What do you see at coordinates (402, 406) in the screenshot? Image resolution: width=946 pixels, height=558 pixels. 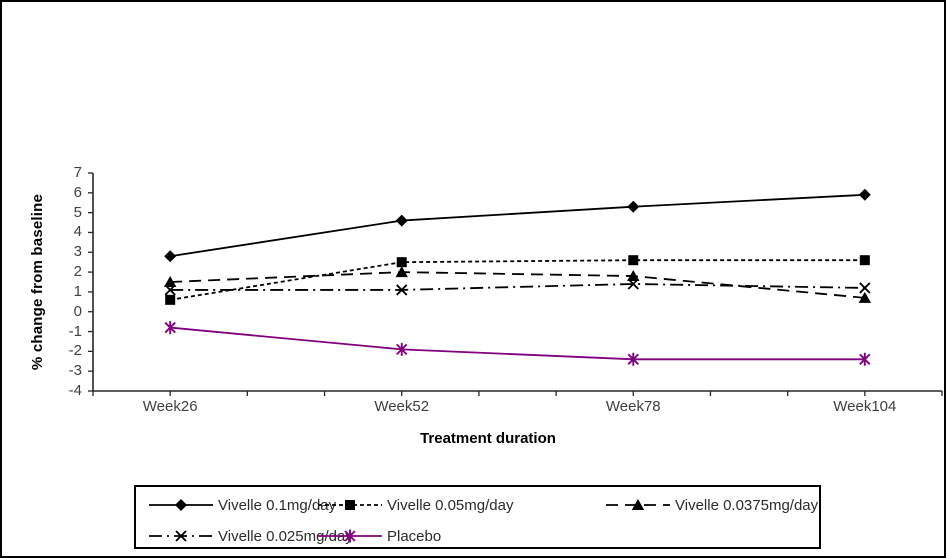 I see `x-tick-label: Week52` at bounding box center [402, 406].